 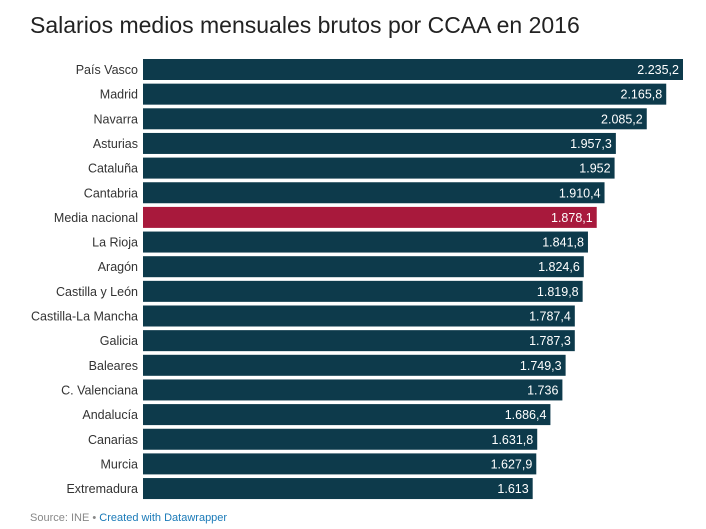 I want to click on value-label: 1.749,3, so click(x=541, y=366).